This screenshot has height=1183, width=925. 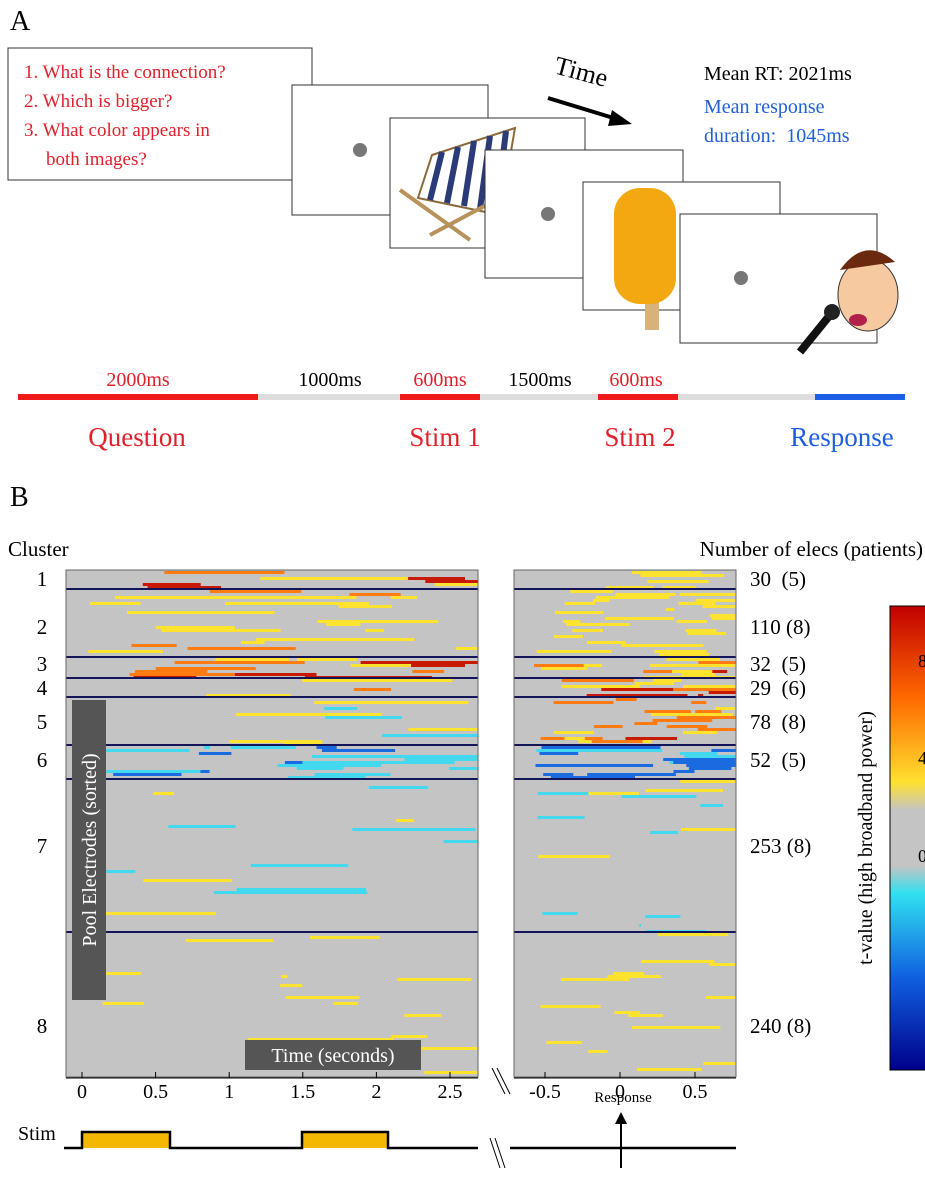 What do you see at coordinates (82, 1092) in the screenshot?
I see `x-tick-label: 0` at bounding box center [82, 1092].